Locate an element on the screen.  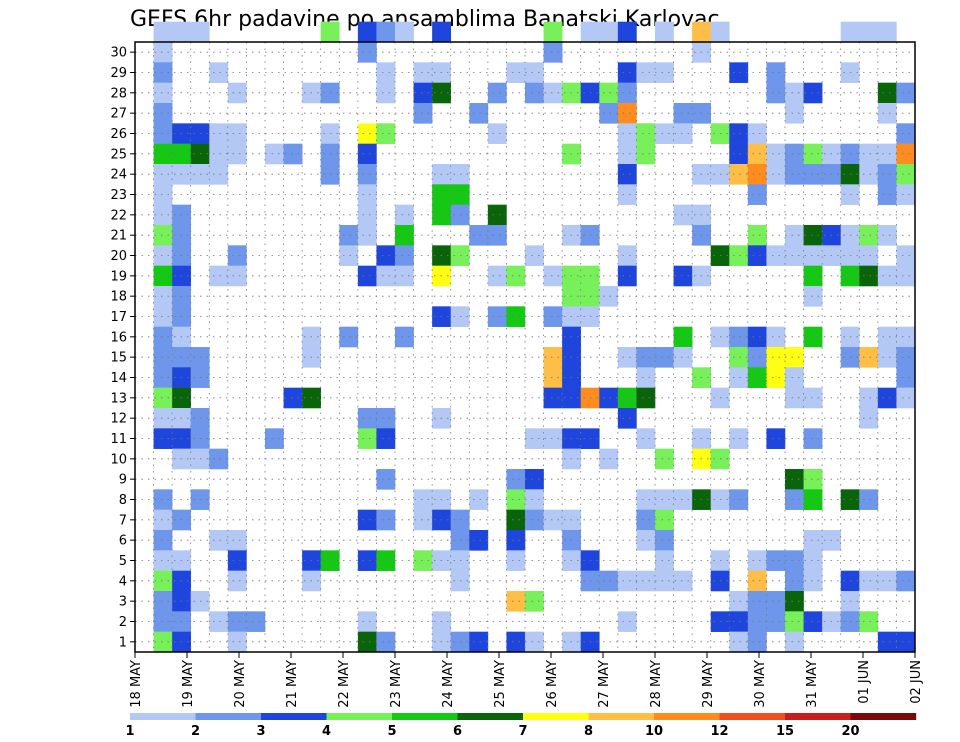
y-tick-label: 23 is located at coordinates (118, 195).